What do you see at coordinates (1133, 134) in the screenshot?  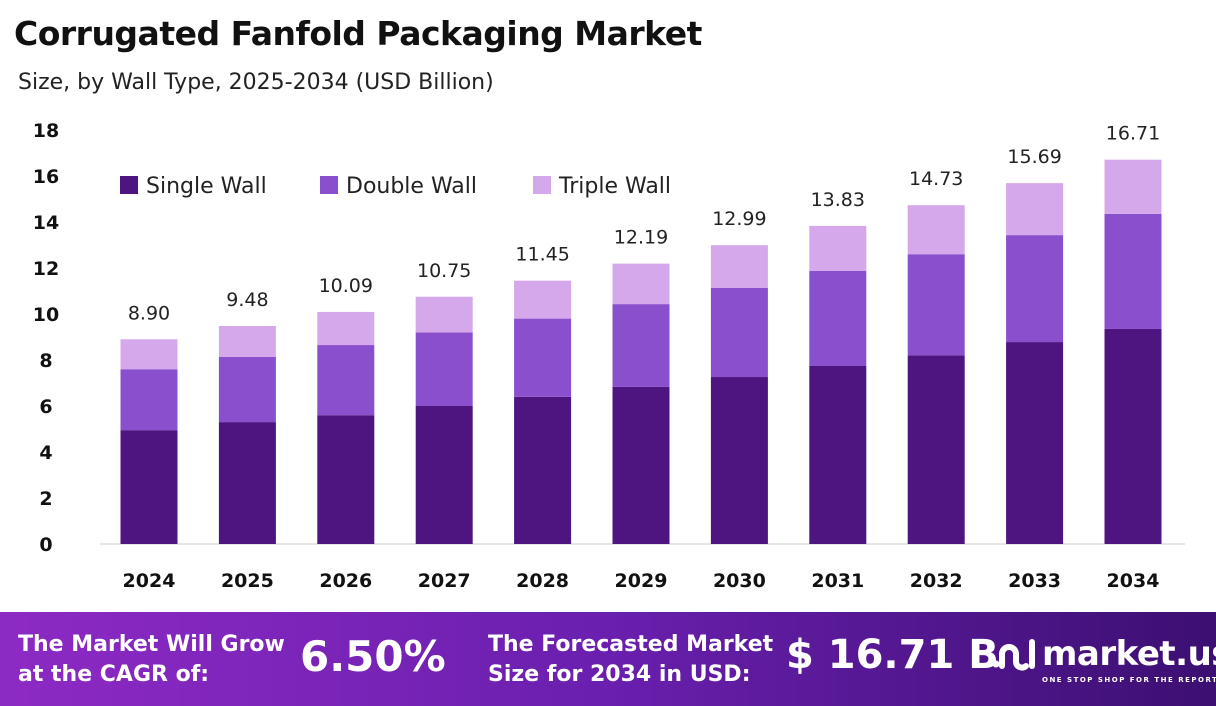 I see `total-label: 16.71` at bounding box center [1133, 134].